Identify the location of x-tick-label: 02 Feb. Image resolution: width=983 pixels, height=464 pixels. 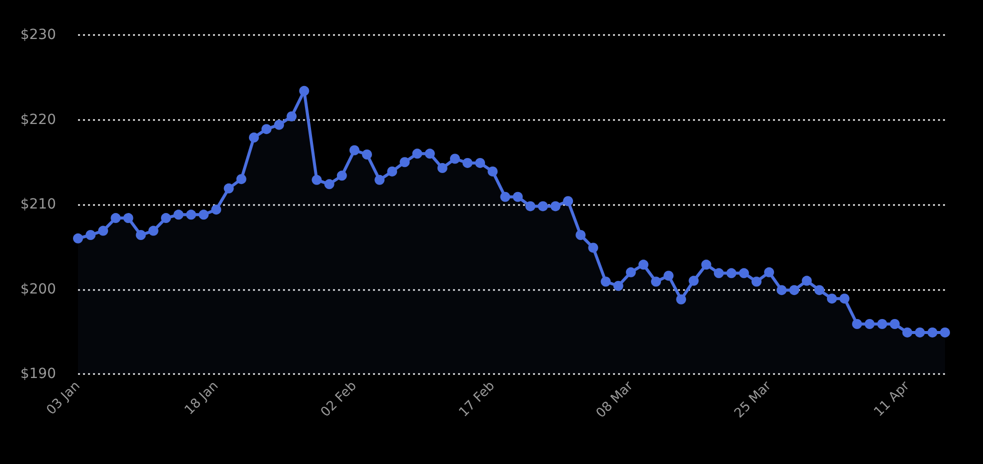
(339, 399).